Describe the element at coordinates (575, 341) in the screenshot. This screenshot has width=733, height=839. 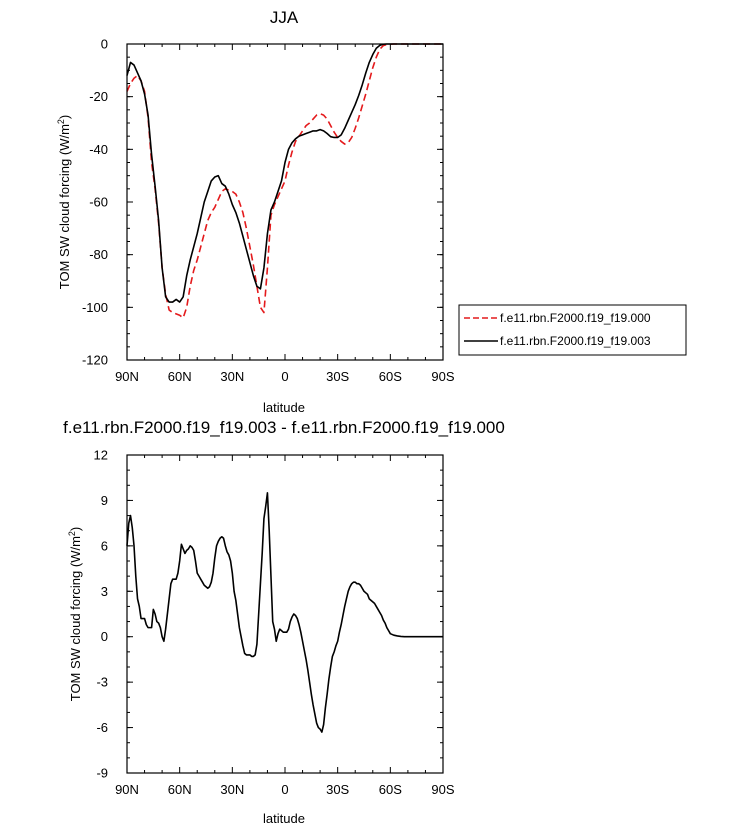
I see `legend-label-series-003: f.e11.rbn.F2000.f19_f19.003` at that location.